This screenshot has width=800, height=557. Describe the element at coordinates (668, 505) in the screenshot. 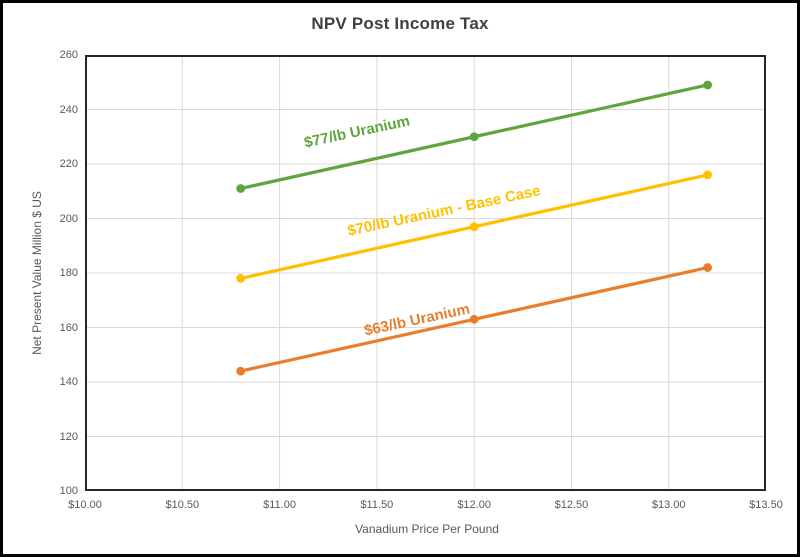

I see `x-tick-label: $13.00` at that location.